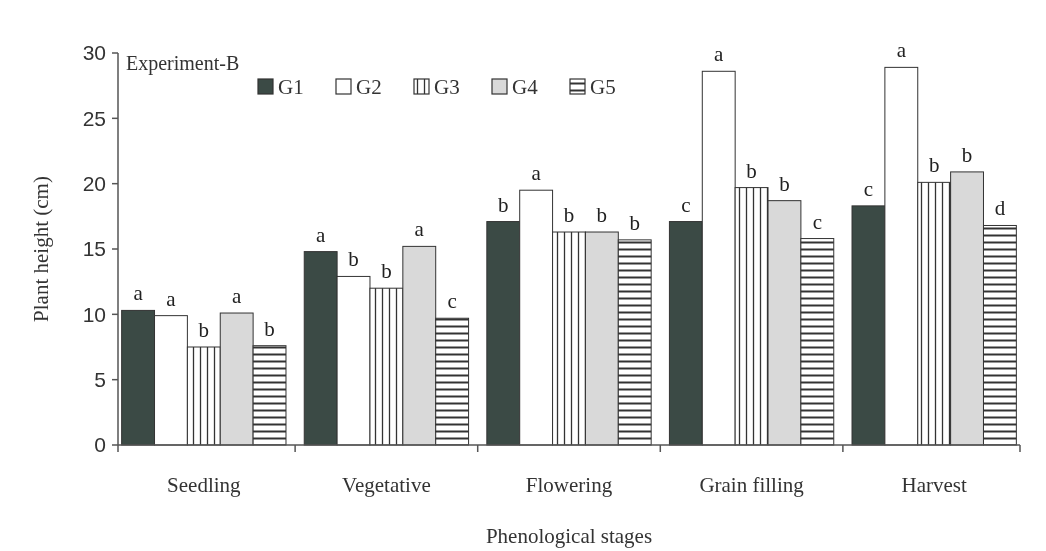  What do you see at coordinates (603, 87) in the screenshot?
I see `legend-label: G5` at bounding box center [603, 87].